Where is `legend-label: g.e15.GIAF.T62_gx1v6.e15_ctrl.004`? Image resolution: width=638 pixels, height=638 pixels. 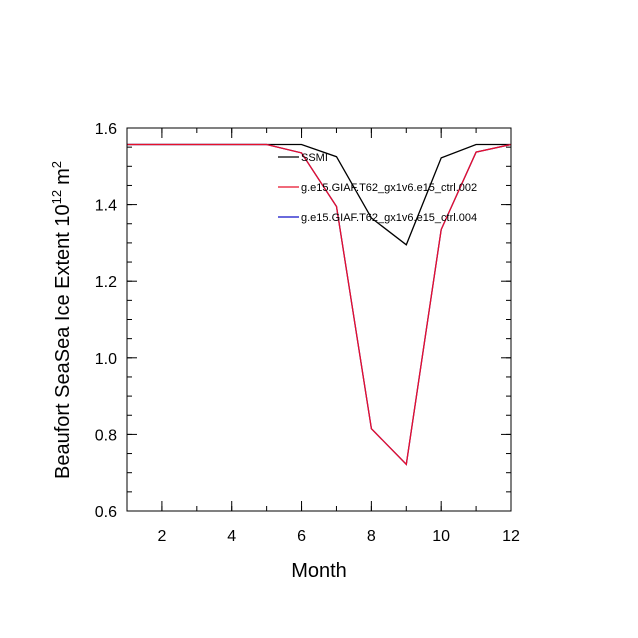 legend-label: g.e15.GIAF.T62_gx1v6.e15_ctrl.004 is located at coordinates (389, 218).